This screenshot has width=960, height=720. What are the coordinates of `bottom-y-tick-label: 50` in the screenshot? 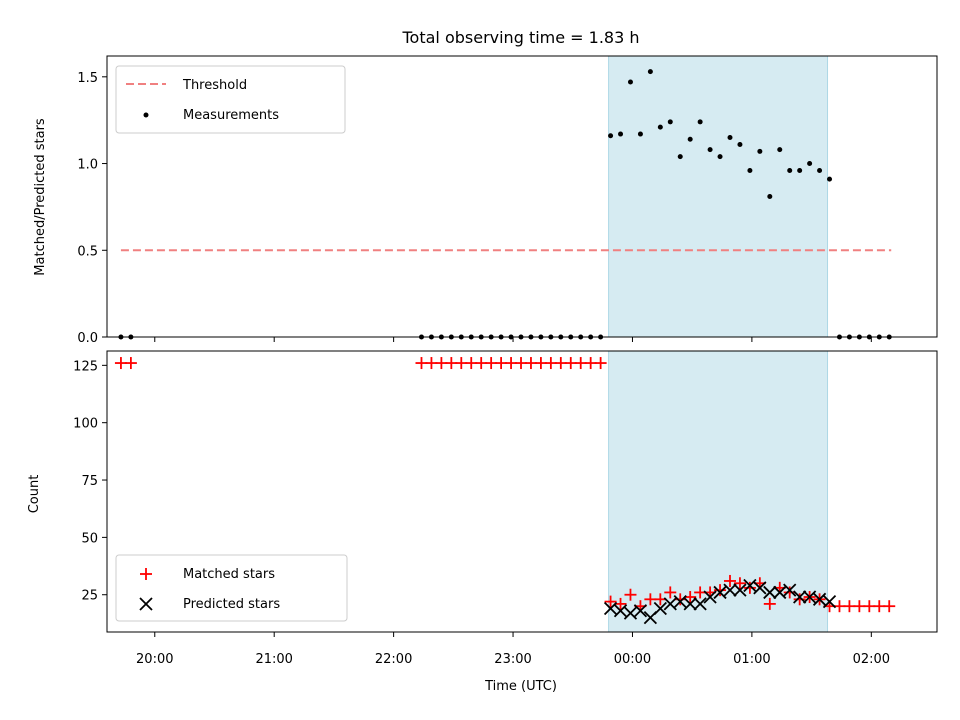 It's located at (89, 538).